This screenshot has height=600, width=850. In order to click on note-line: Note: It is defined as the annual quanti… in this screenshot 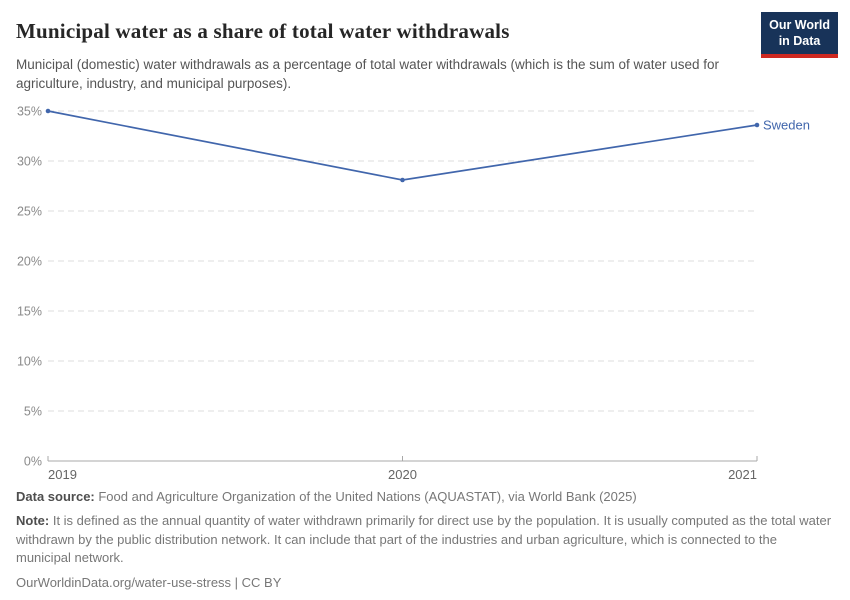, I will do `click(425, 539)`.